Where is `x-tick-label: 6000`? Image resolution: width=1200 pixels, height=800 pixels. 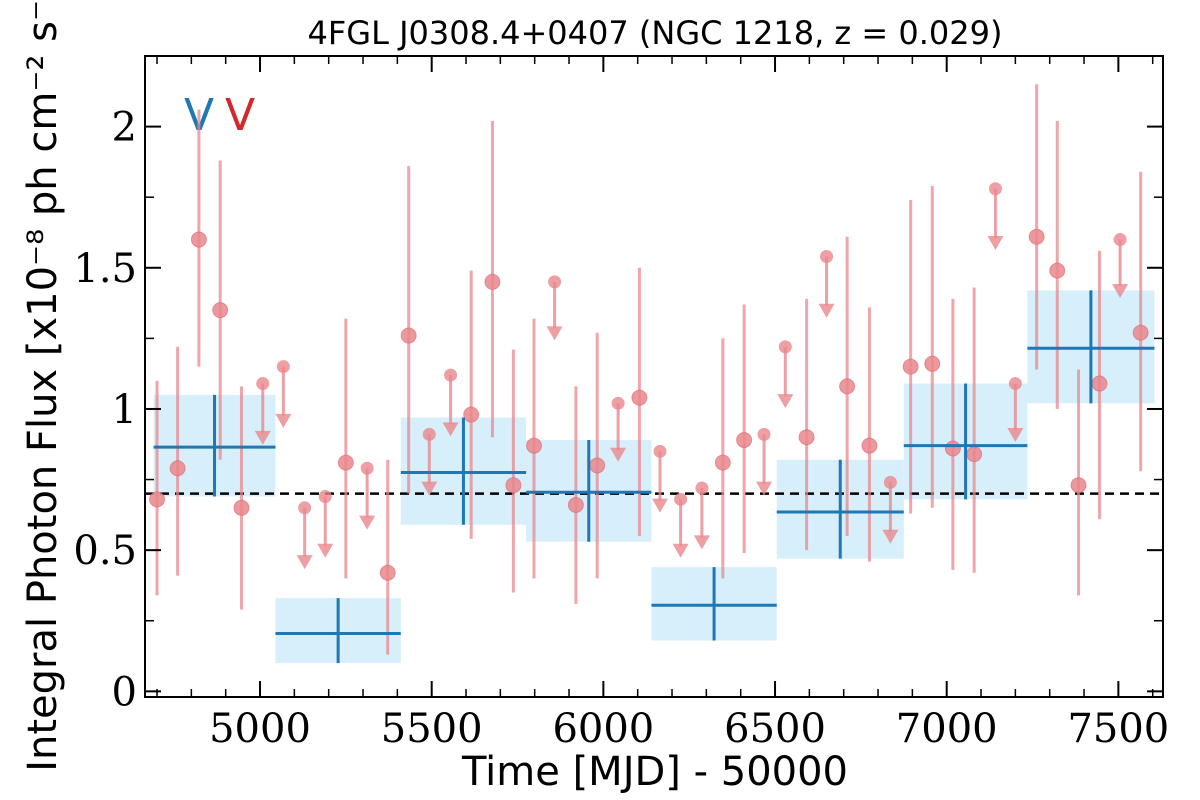
x-tick-label: 6000 is located at coordinates (603, 729).